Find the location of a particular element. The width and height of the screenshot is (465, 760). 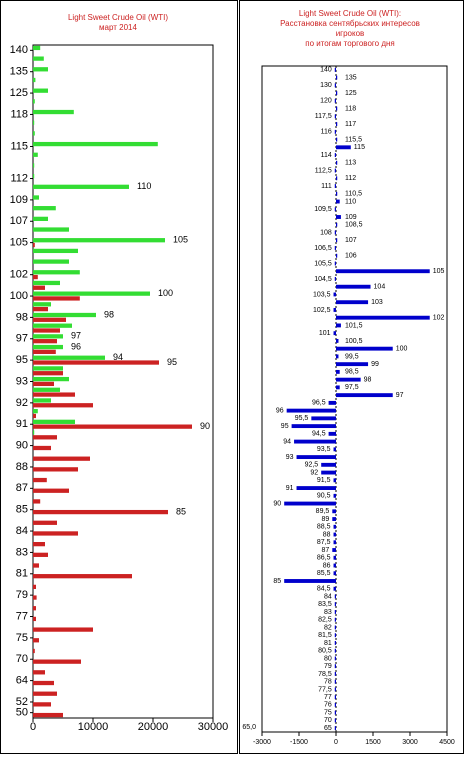

y-tick-label: 99,5 is located at coordinates (352, 356).